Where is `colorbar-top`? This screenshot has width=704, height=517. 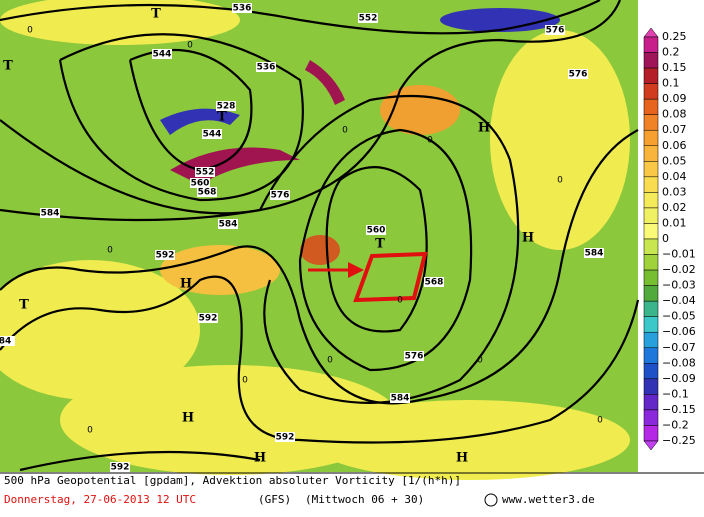 colorbar-top is located at coordinates (651, 32).